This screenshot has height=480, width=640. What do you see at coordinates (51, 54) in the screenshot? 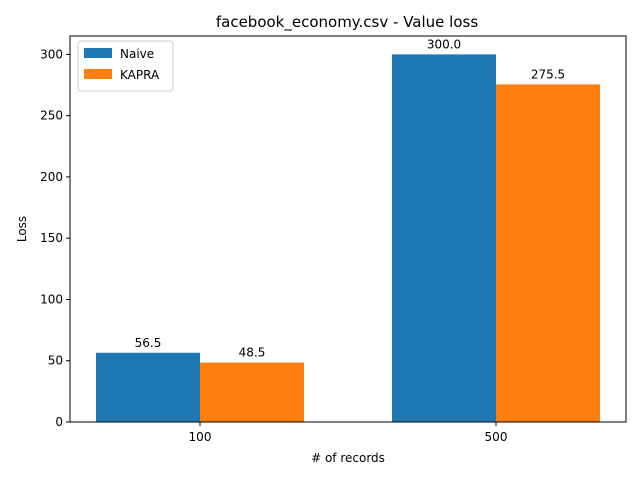
I see `y-tick-label: 300` at bounding box center [51, 54].